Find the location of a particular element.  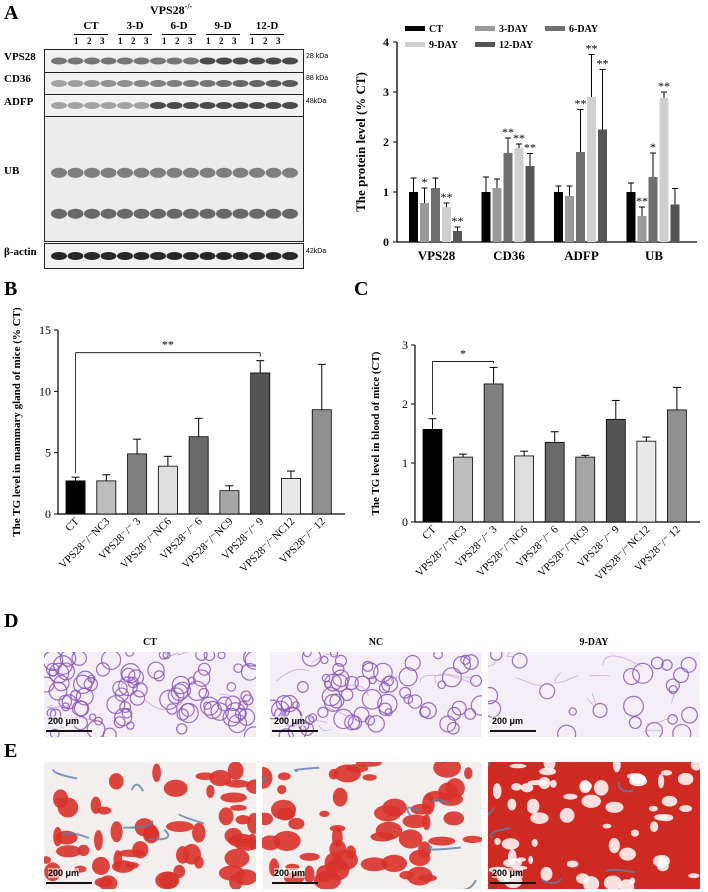

scale-label-d-9day: 200 μm is located at coordinates (508, 721).